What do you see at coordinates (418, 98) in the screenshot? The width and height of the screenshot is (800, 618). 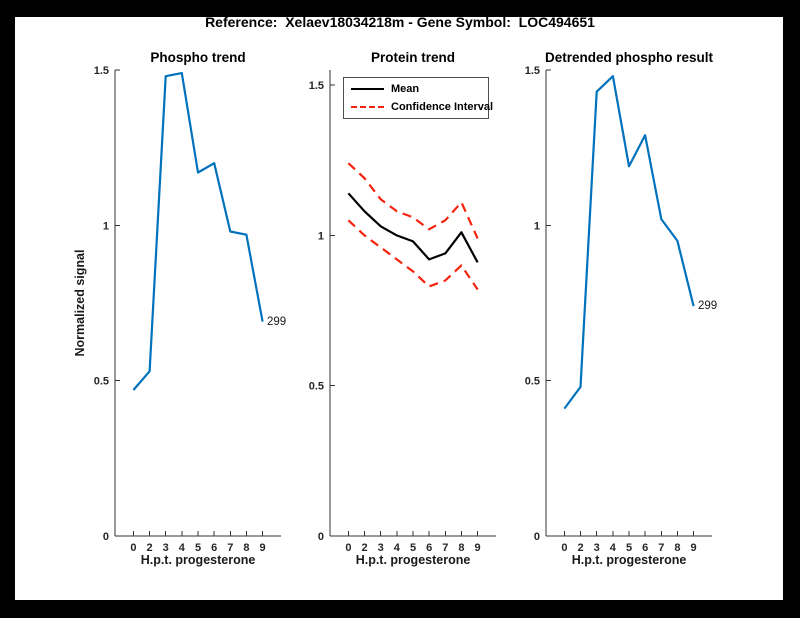 I see `legend-box: Mean Confidence Interval` at bounding box center [418, 98].